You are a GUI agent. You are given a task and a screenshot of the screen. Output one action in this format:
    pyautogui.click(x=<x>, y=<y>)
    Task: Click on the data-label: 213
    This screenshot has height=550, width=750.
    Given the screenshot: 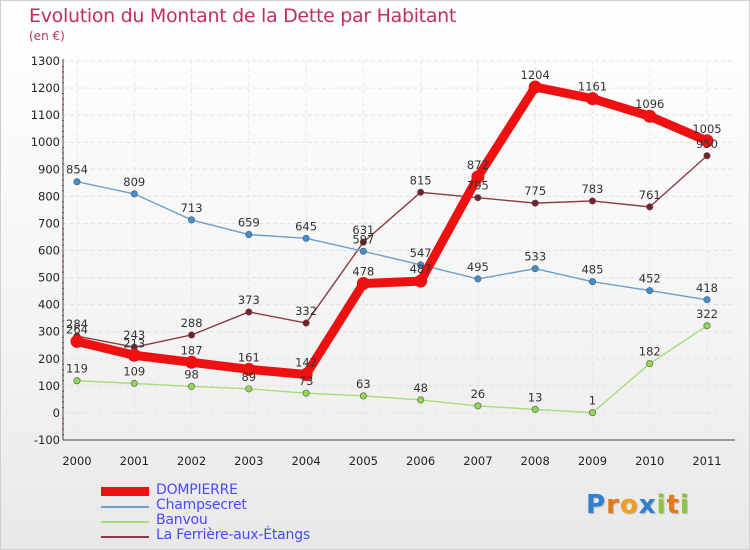 What is the action you would take?
    pyautogui.click(x=134, y=343)
    